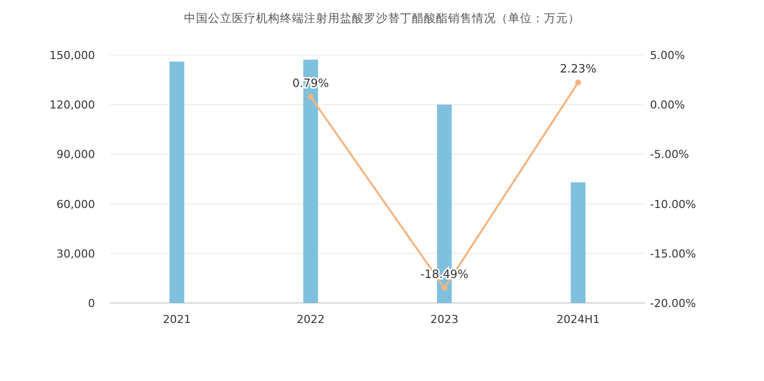 Image resolution: width=764 pixels, height=381 pixels. I want to click on y-tick-label: 120,000, so click(72, 105).